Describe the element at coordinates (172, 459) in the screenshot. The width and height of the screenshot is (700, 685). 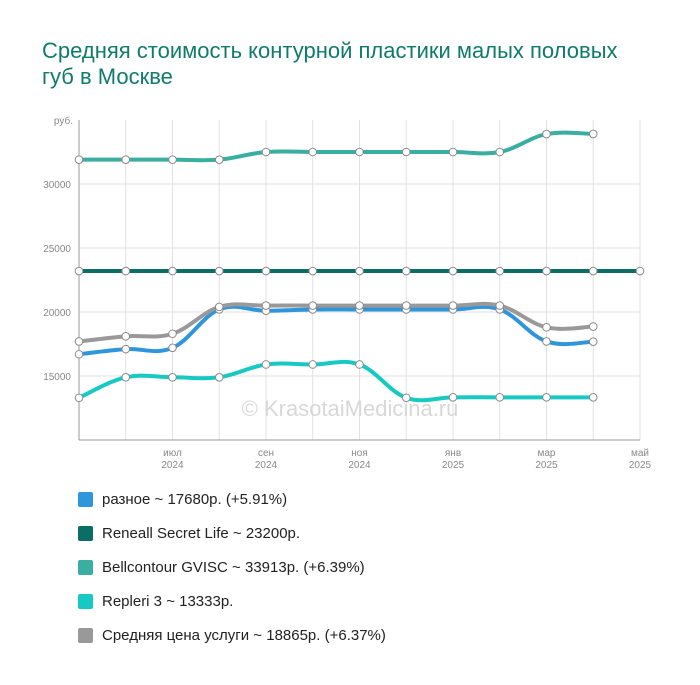
I see `x-tick-label: июл 2024` at that location.